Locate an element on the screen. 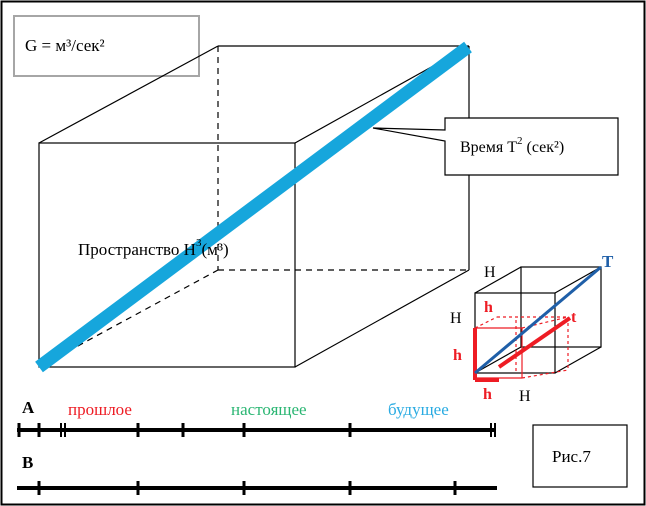 The image size is (646, 506). timeline-a: A прошлое настоящее будущее is located at coordinates (256, 417).